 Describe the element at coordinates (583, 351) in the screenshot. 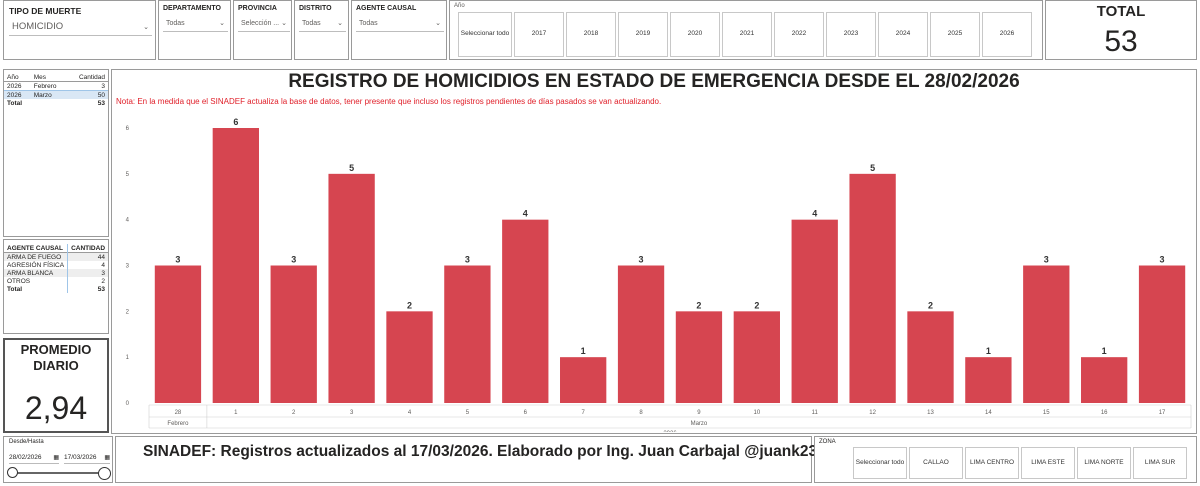

I see `data-label: 1` at that location.